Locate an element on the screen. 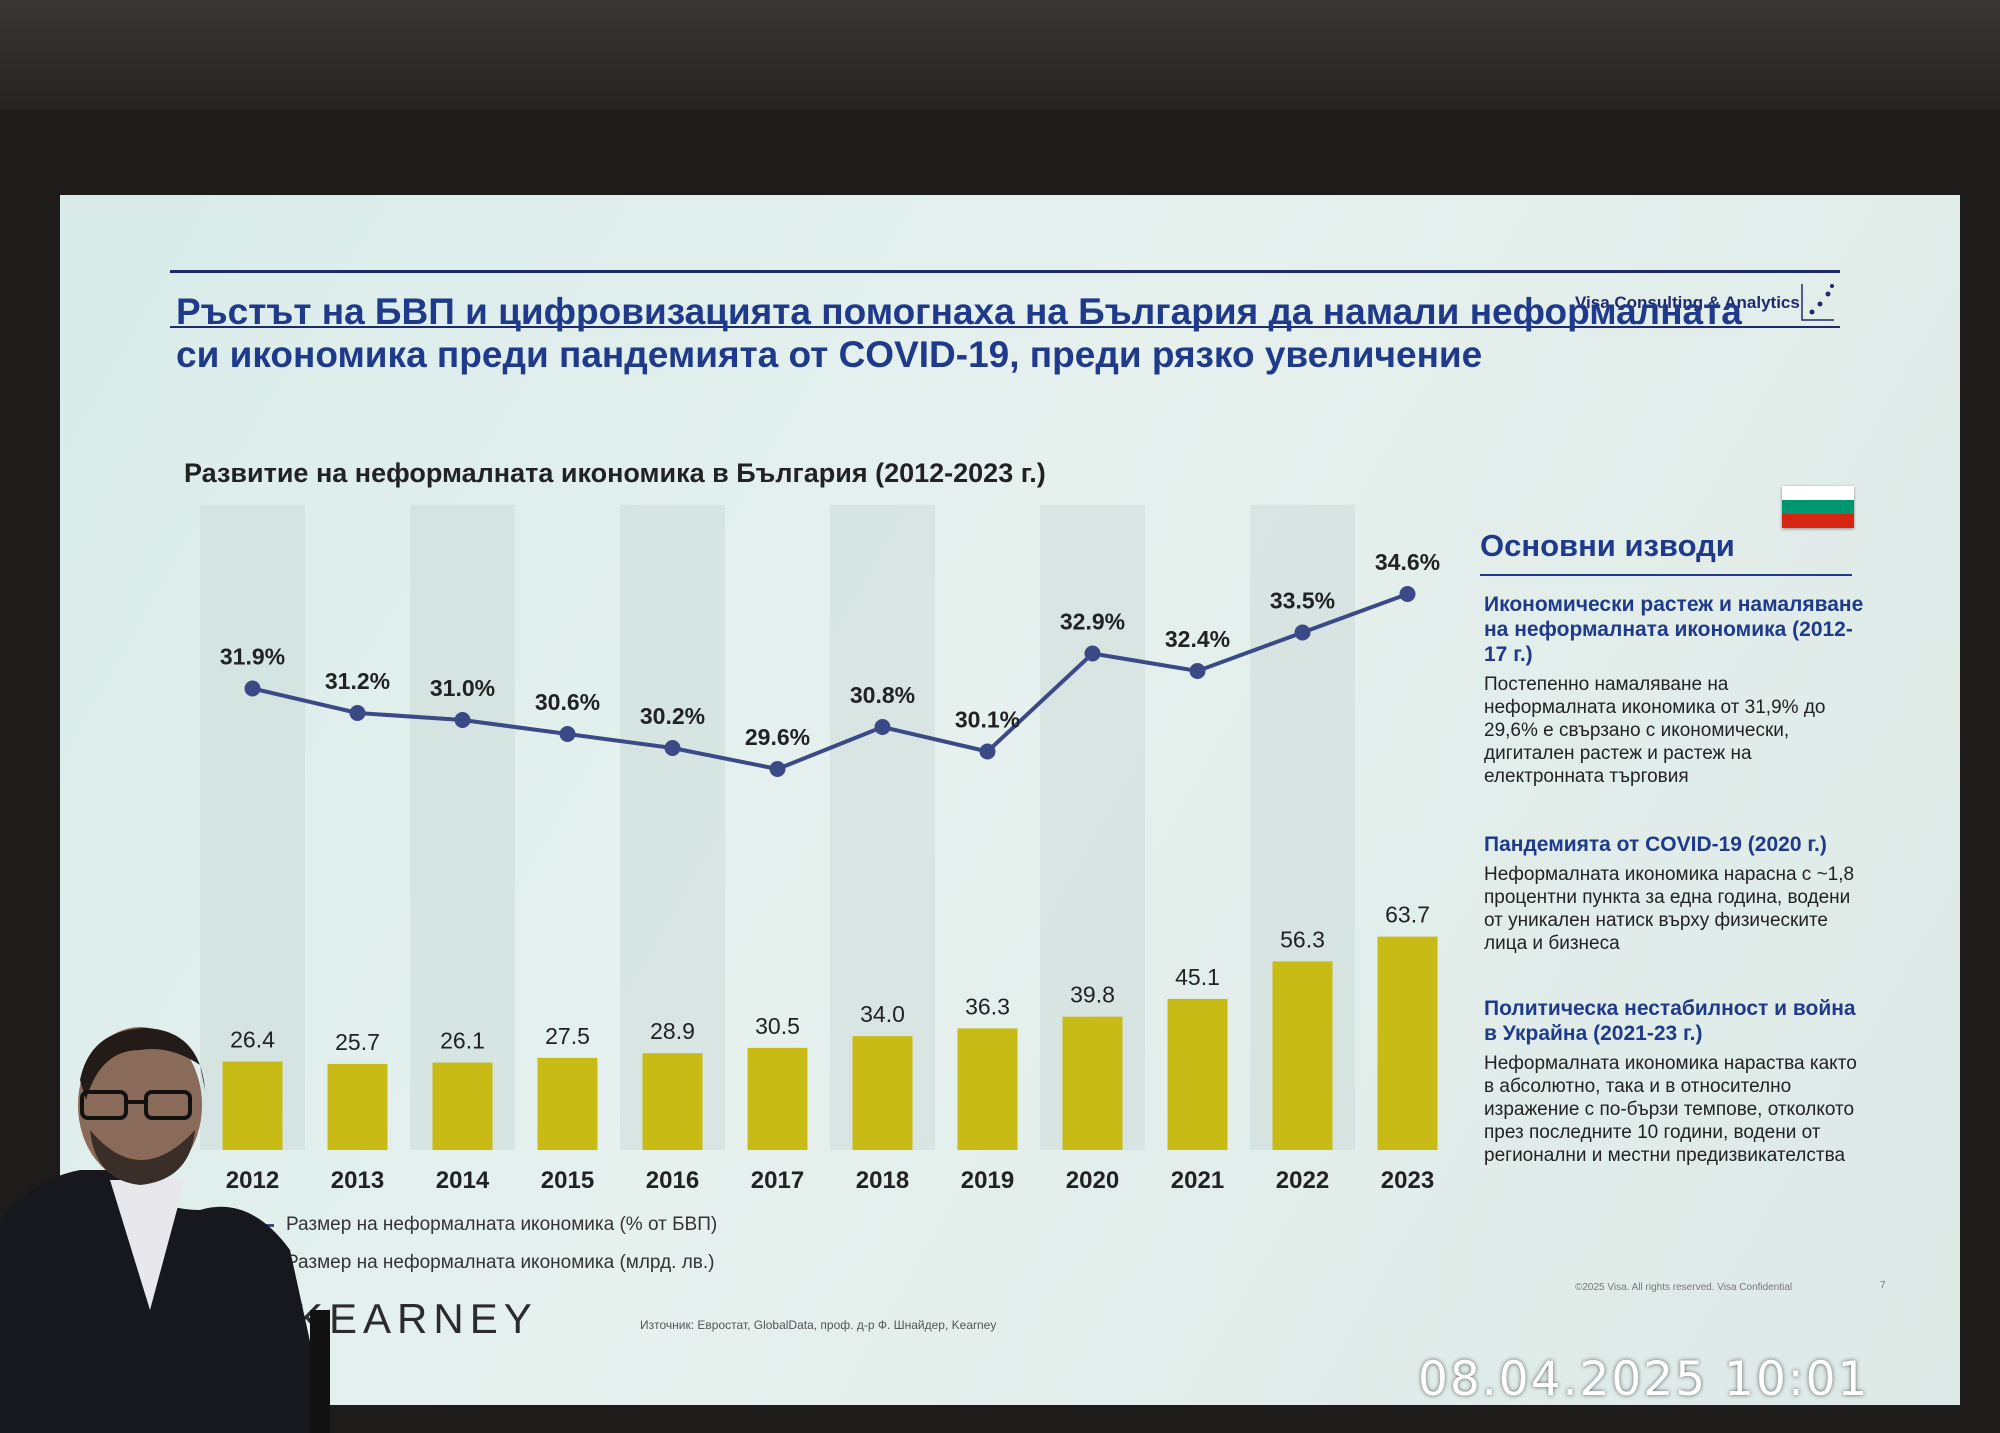 This screenshot has height=1433, width=2000. bulgaria-flag-icon is located at coordinates (1818, 507).